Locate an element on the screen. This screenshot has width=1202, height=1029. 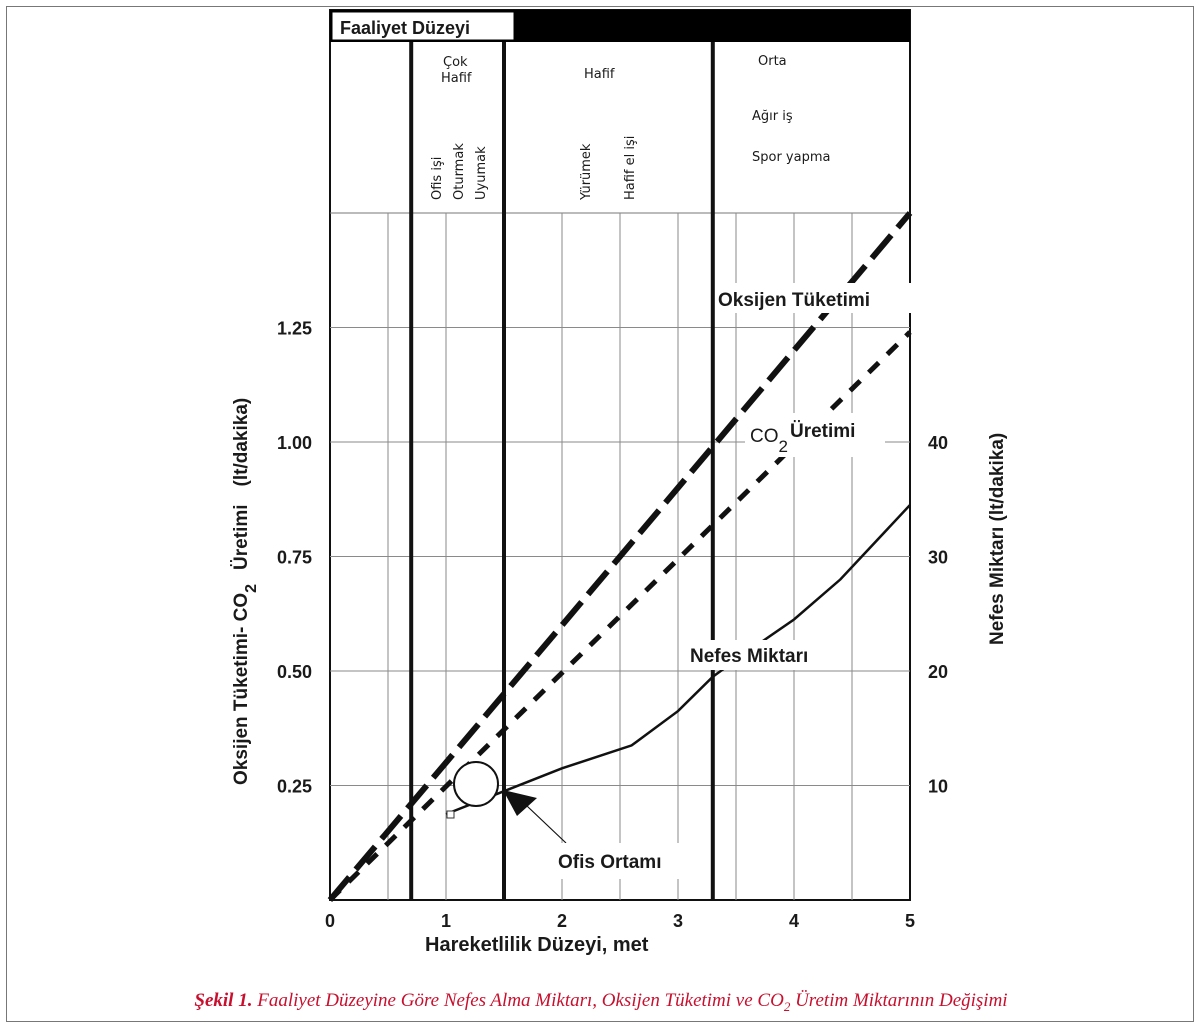
header-title-box is located at coordinates (423, 26).